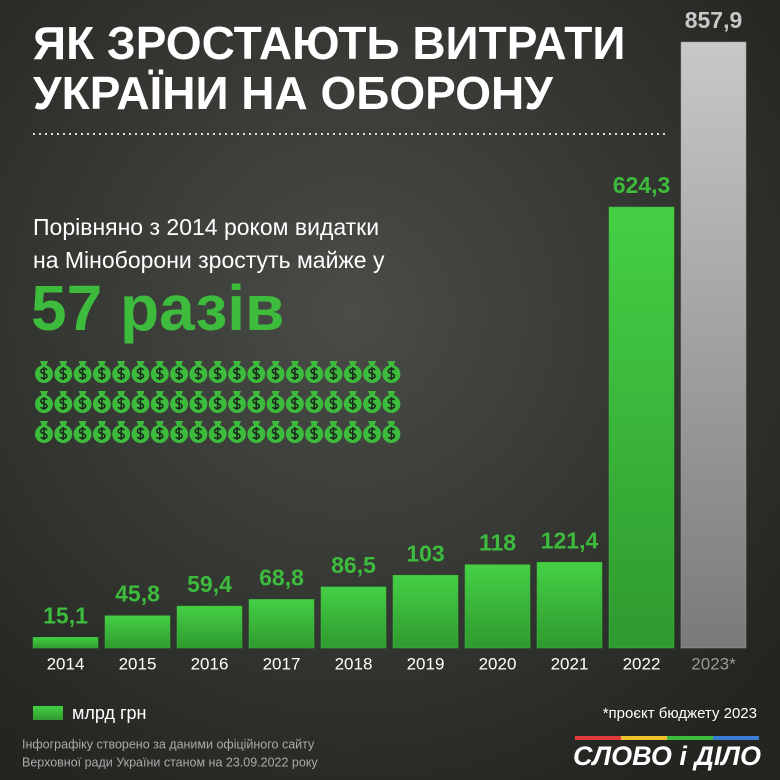 This screenshot has height=780, width=780. What do you see at coordinates (425, 553) in the screenshot?
I see `value-label: 103` at bounding box center [425, 553].